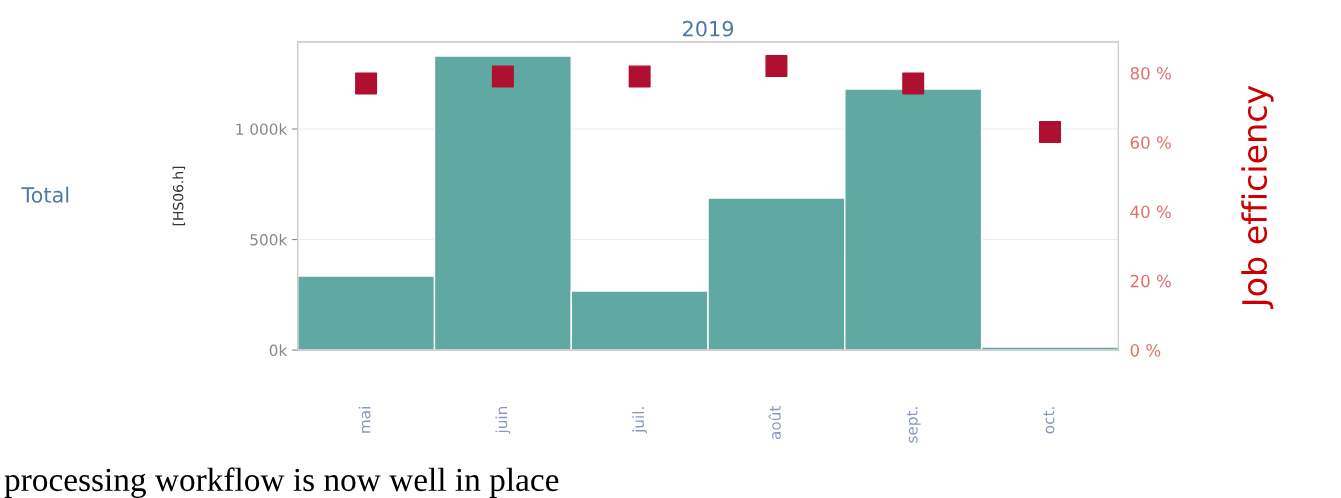 Image resolution: width=1341 pixels, height=498 pixels. Describe the element at coordinates (708, 28) in the screenshot. I see `chart-title: 2019` at that location.